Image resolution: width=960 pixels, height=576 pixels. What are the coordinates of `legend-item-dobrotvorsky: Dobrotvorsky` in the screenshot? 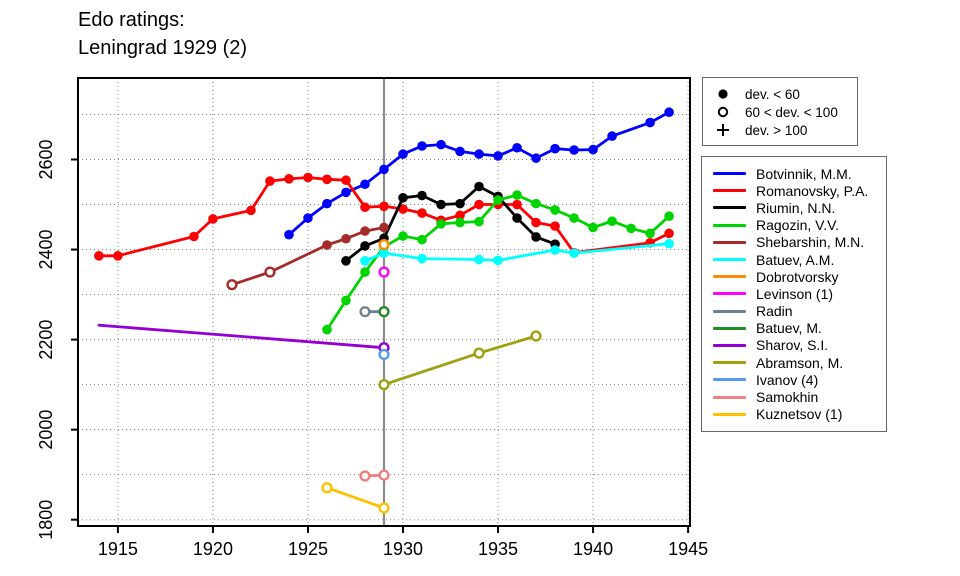 It's located at (794, 276).